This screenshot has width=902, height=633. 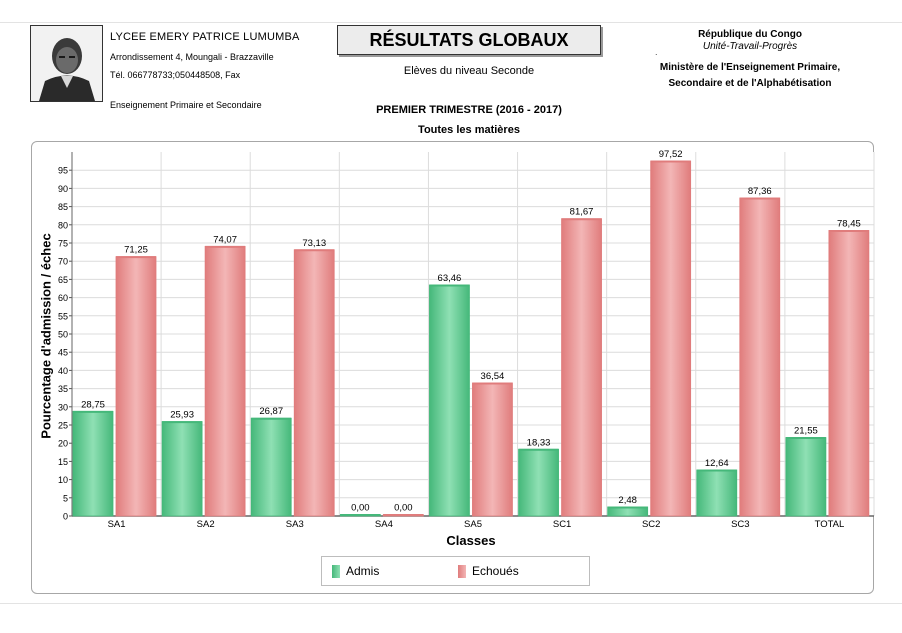 What do you see at coordinates (671, 338) in the screenshot?
I see `bar-echoues-sc2` at bounding box center [671, 338].